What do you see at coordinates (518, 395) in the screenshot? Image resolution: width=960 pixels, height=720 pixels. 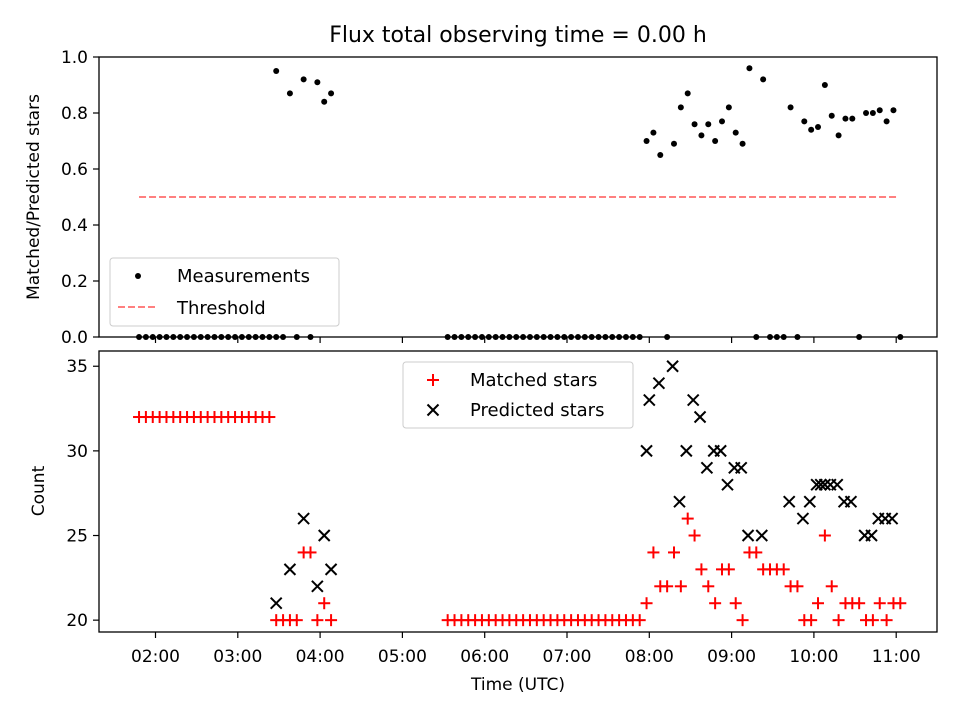 I see `bottom-legend-box` at bounding box center [518, 395].